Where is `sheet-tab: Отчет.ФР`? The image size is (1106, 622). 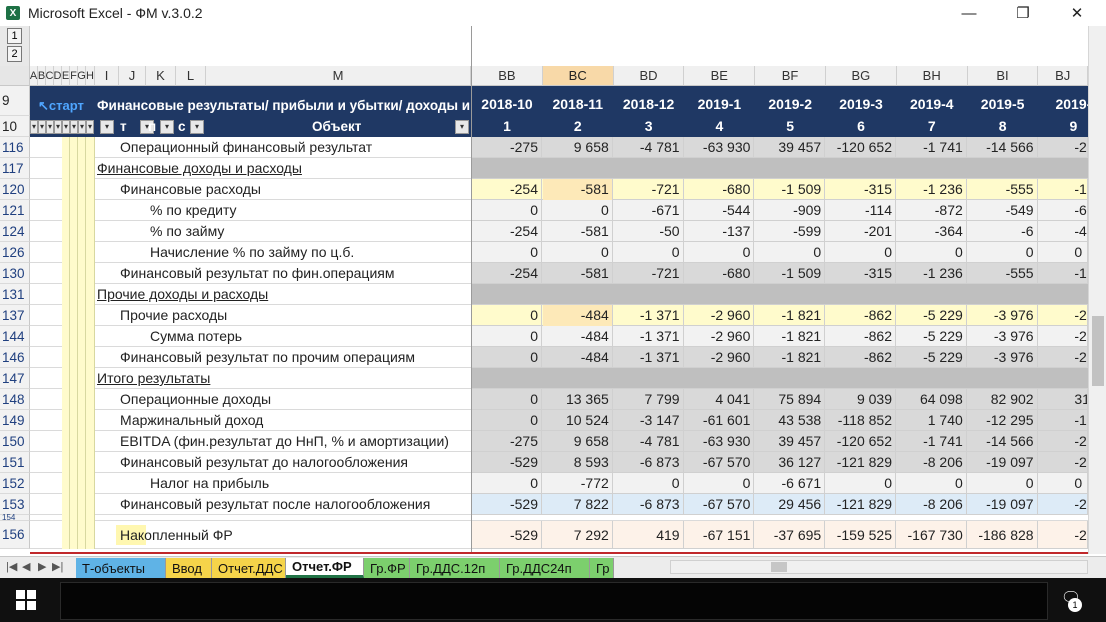
sheet-tab: Отчет.ФР is located at coordinates (325, 568).